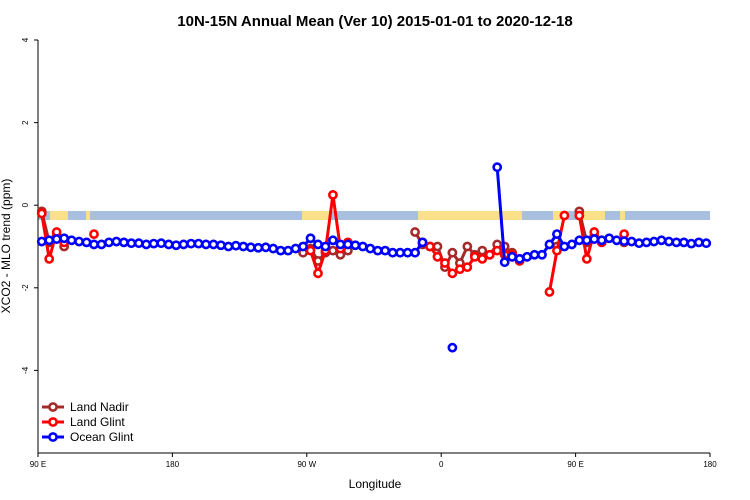 The image size is (750, 500). I want to click on y-tick-label: 4, so click(25, 39).